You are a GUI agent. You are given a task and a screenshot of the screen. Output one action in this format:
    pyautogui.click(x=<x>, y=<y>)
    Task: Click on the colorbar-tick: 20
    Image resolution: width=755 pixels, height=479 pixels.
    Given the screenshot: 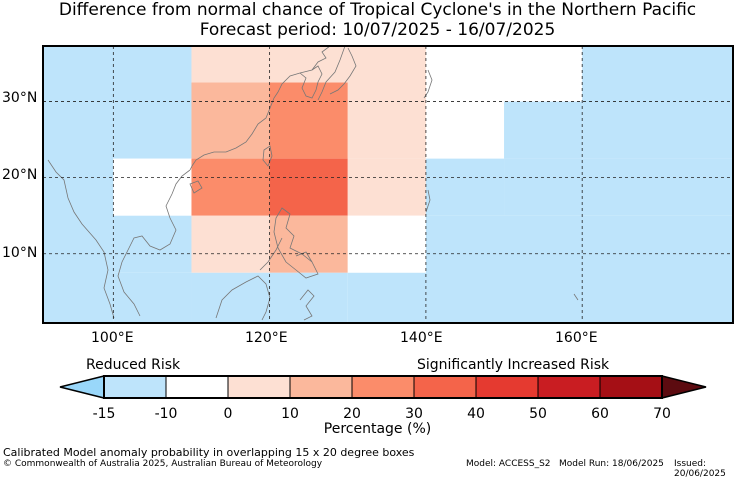 What is the action you would take?
    pyautogui.click(x=352, y=414)
    